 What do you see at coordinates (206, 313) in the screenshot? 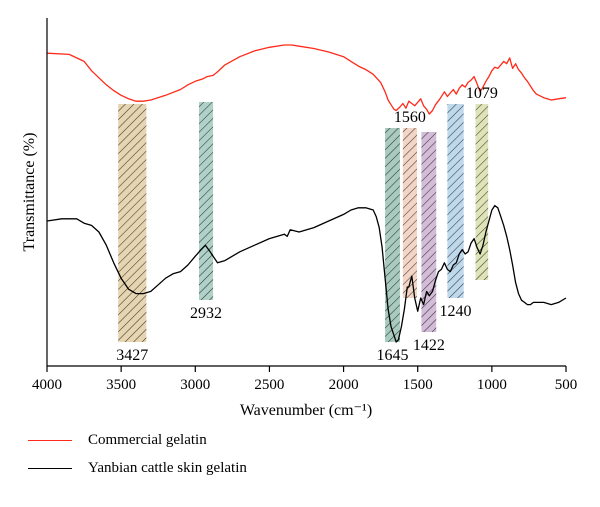
I see `band-label-2932: 2932` at bounding box center [206, 313].